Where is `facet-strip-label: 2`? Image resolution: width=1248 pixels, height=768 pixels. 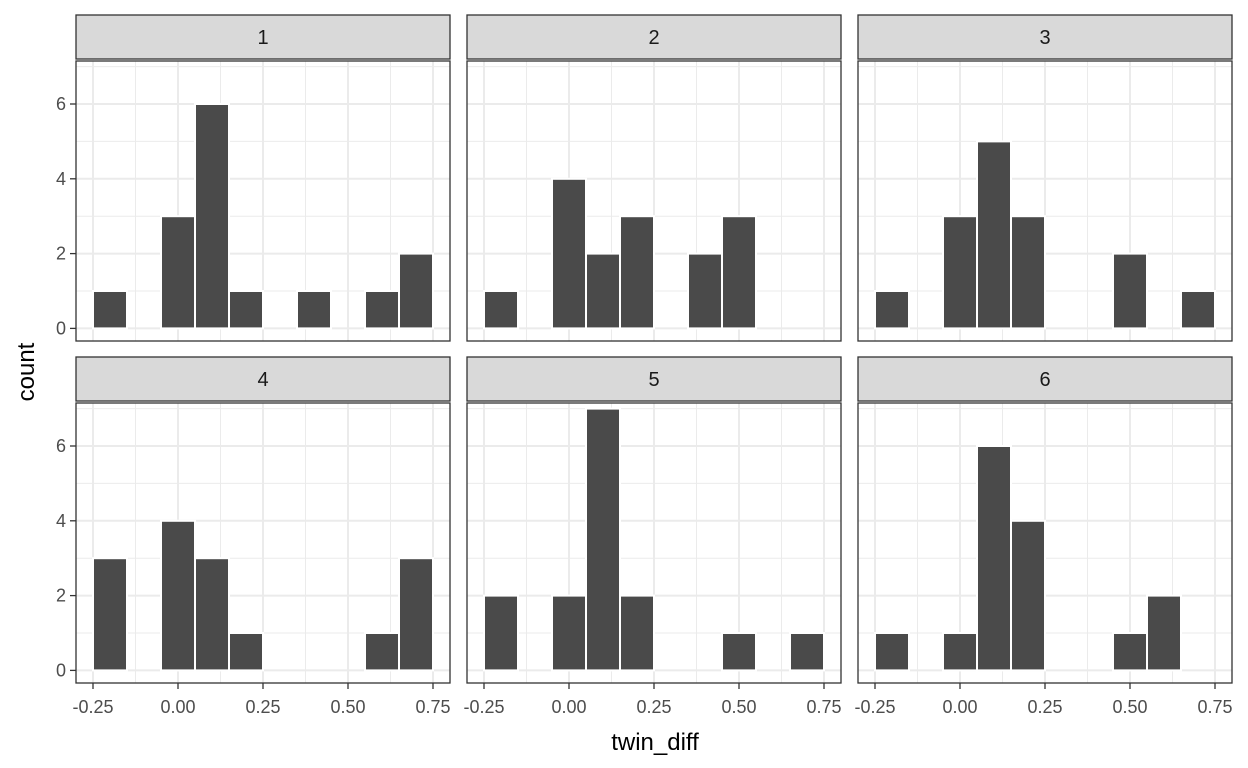
facet-strip-label: 2 is located at coordinates (653, 38).